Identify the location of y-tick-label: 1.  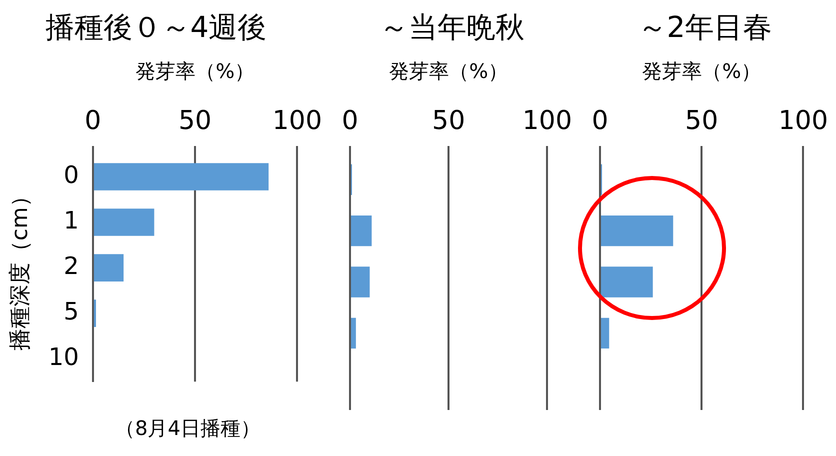
(71, 220).